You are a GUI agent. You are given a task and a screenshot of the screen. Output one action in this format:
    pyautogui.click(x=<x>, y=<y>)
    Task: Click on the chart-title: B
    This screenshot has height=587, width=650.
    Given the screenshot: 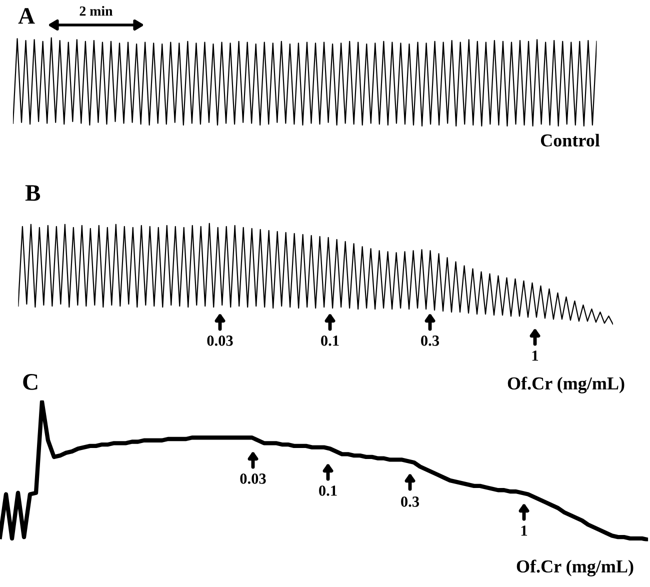 What is the action you would take?
    pyautogui.click(x=32, y=193)
    